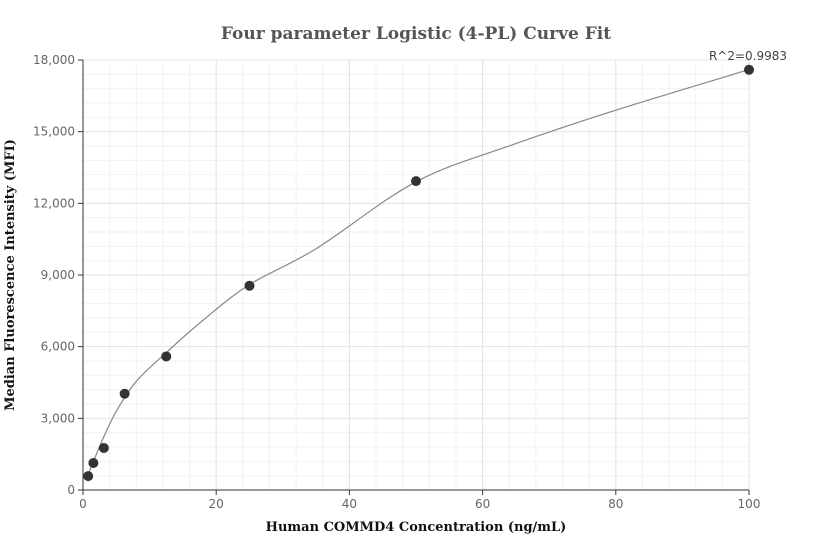 The height and width of the screenshot is (560, 832). Describe the element at coordinates (10, 275) in the screenshot. I see `y-axis-title: Median Fluorescence Intensity (MFI)` at that location.